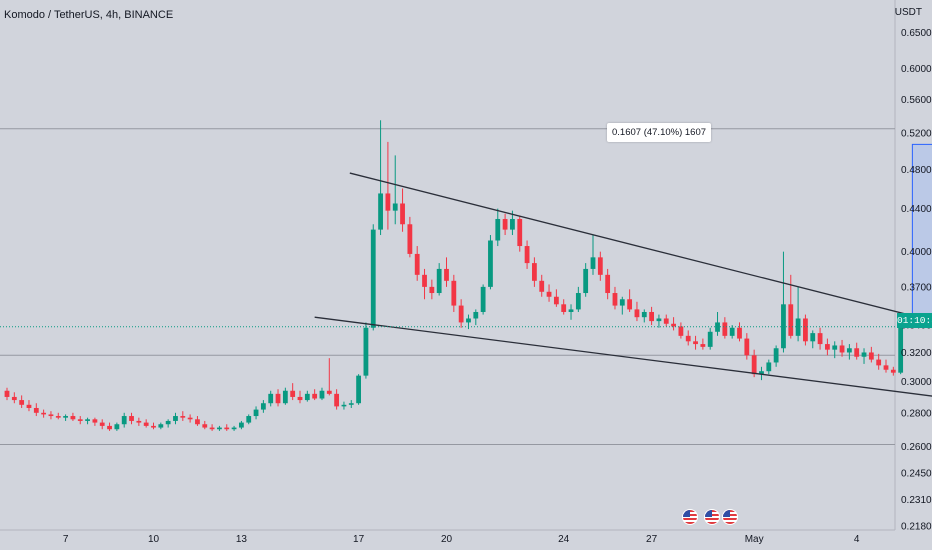 This screenshot has width=932, height=550. I want to click on y-tick-label: 0.2310, so click(916, 500).